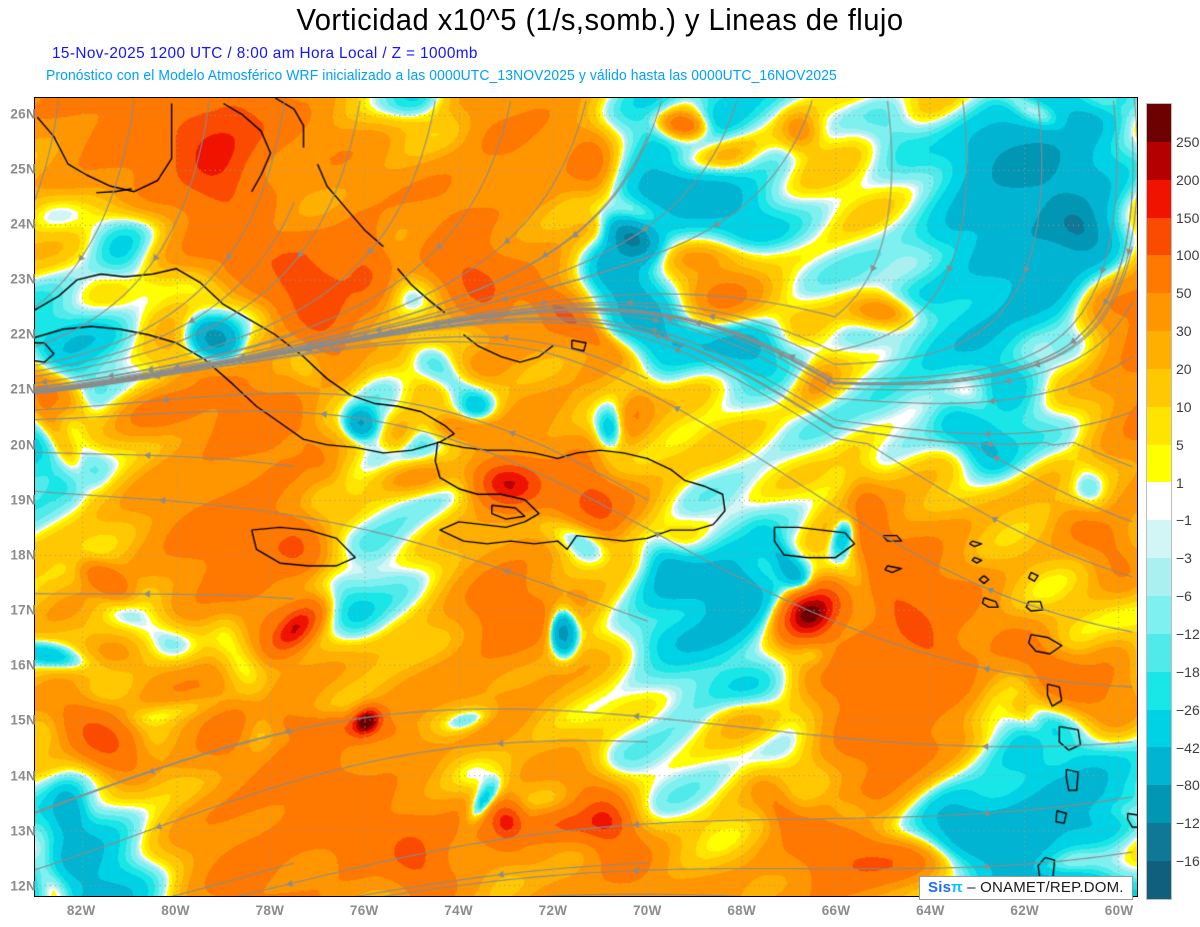 This screenshot has width=1200, height=927. I want to click on colorbar-tick-label: 150, so click(1188, 217).